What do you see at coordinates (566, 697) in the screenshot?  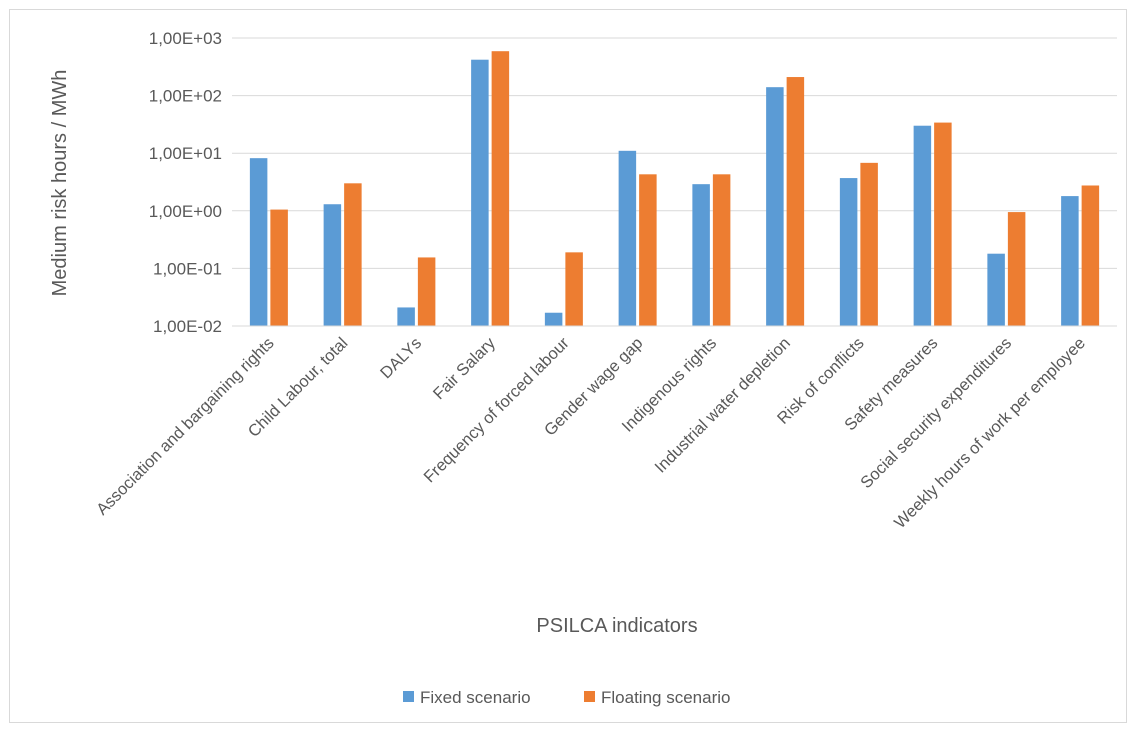 I see `legend: Fixed scenario Floating scenario` at bounding box center [566, 697].